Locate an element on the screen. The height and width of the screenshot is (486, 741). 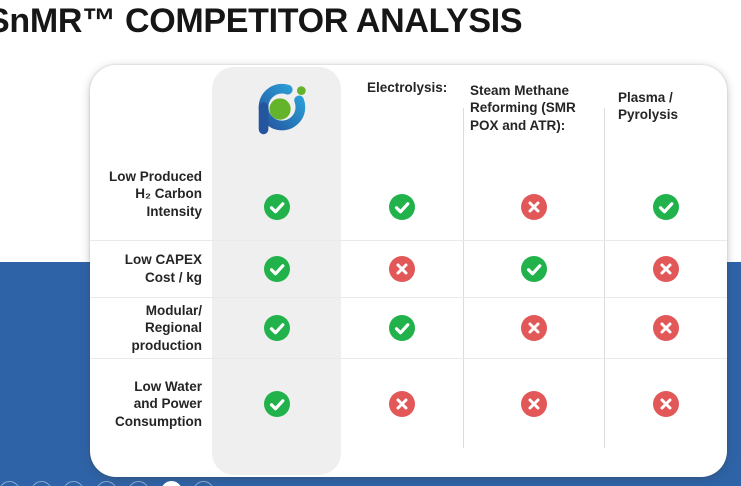
company-logo-icon is located at coordinates (281, 110).